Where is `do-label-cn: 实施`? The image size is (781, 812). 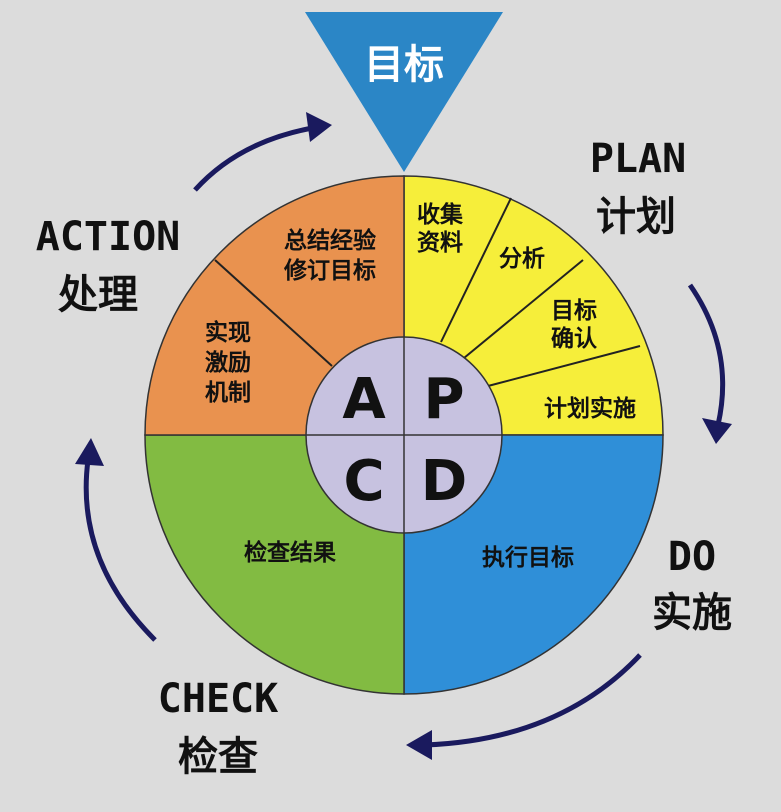
do-label-cn: 实施 is located at coordinates (692, 613).